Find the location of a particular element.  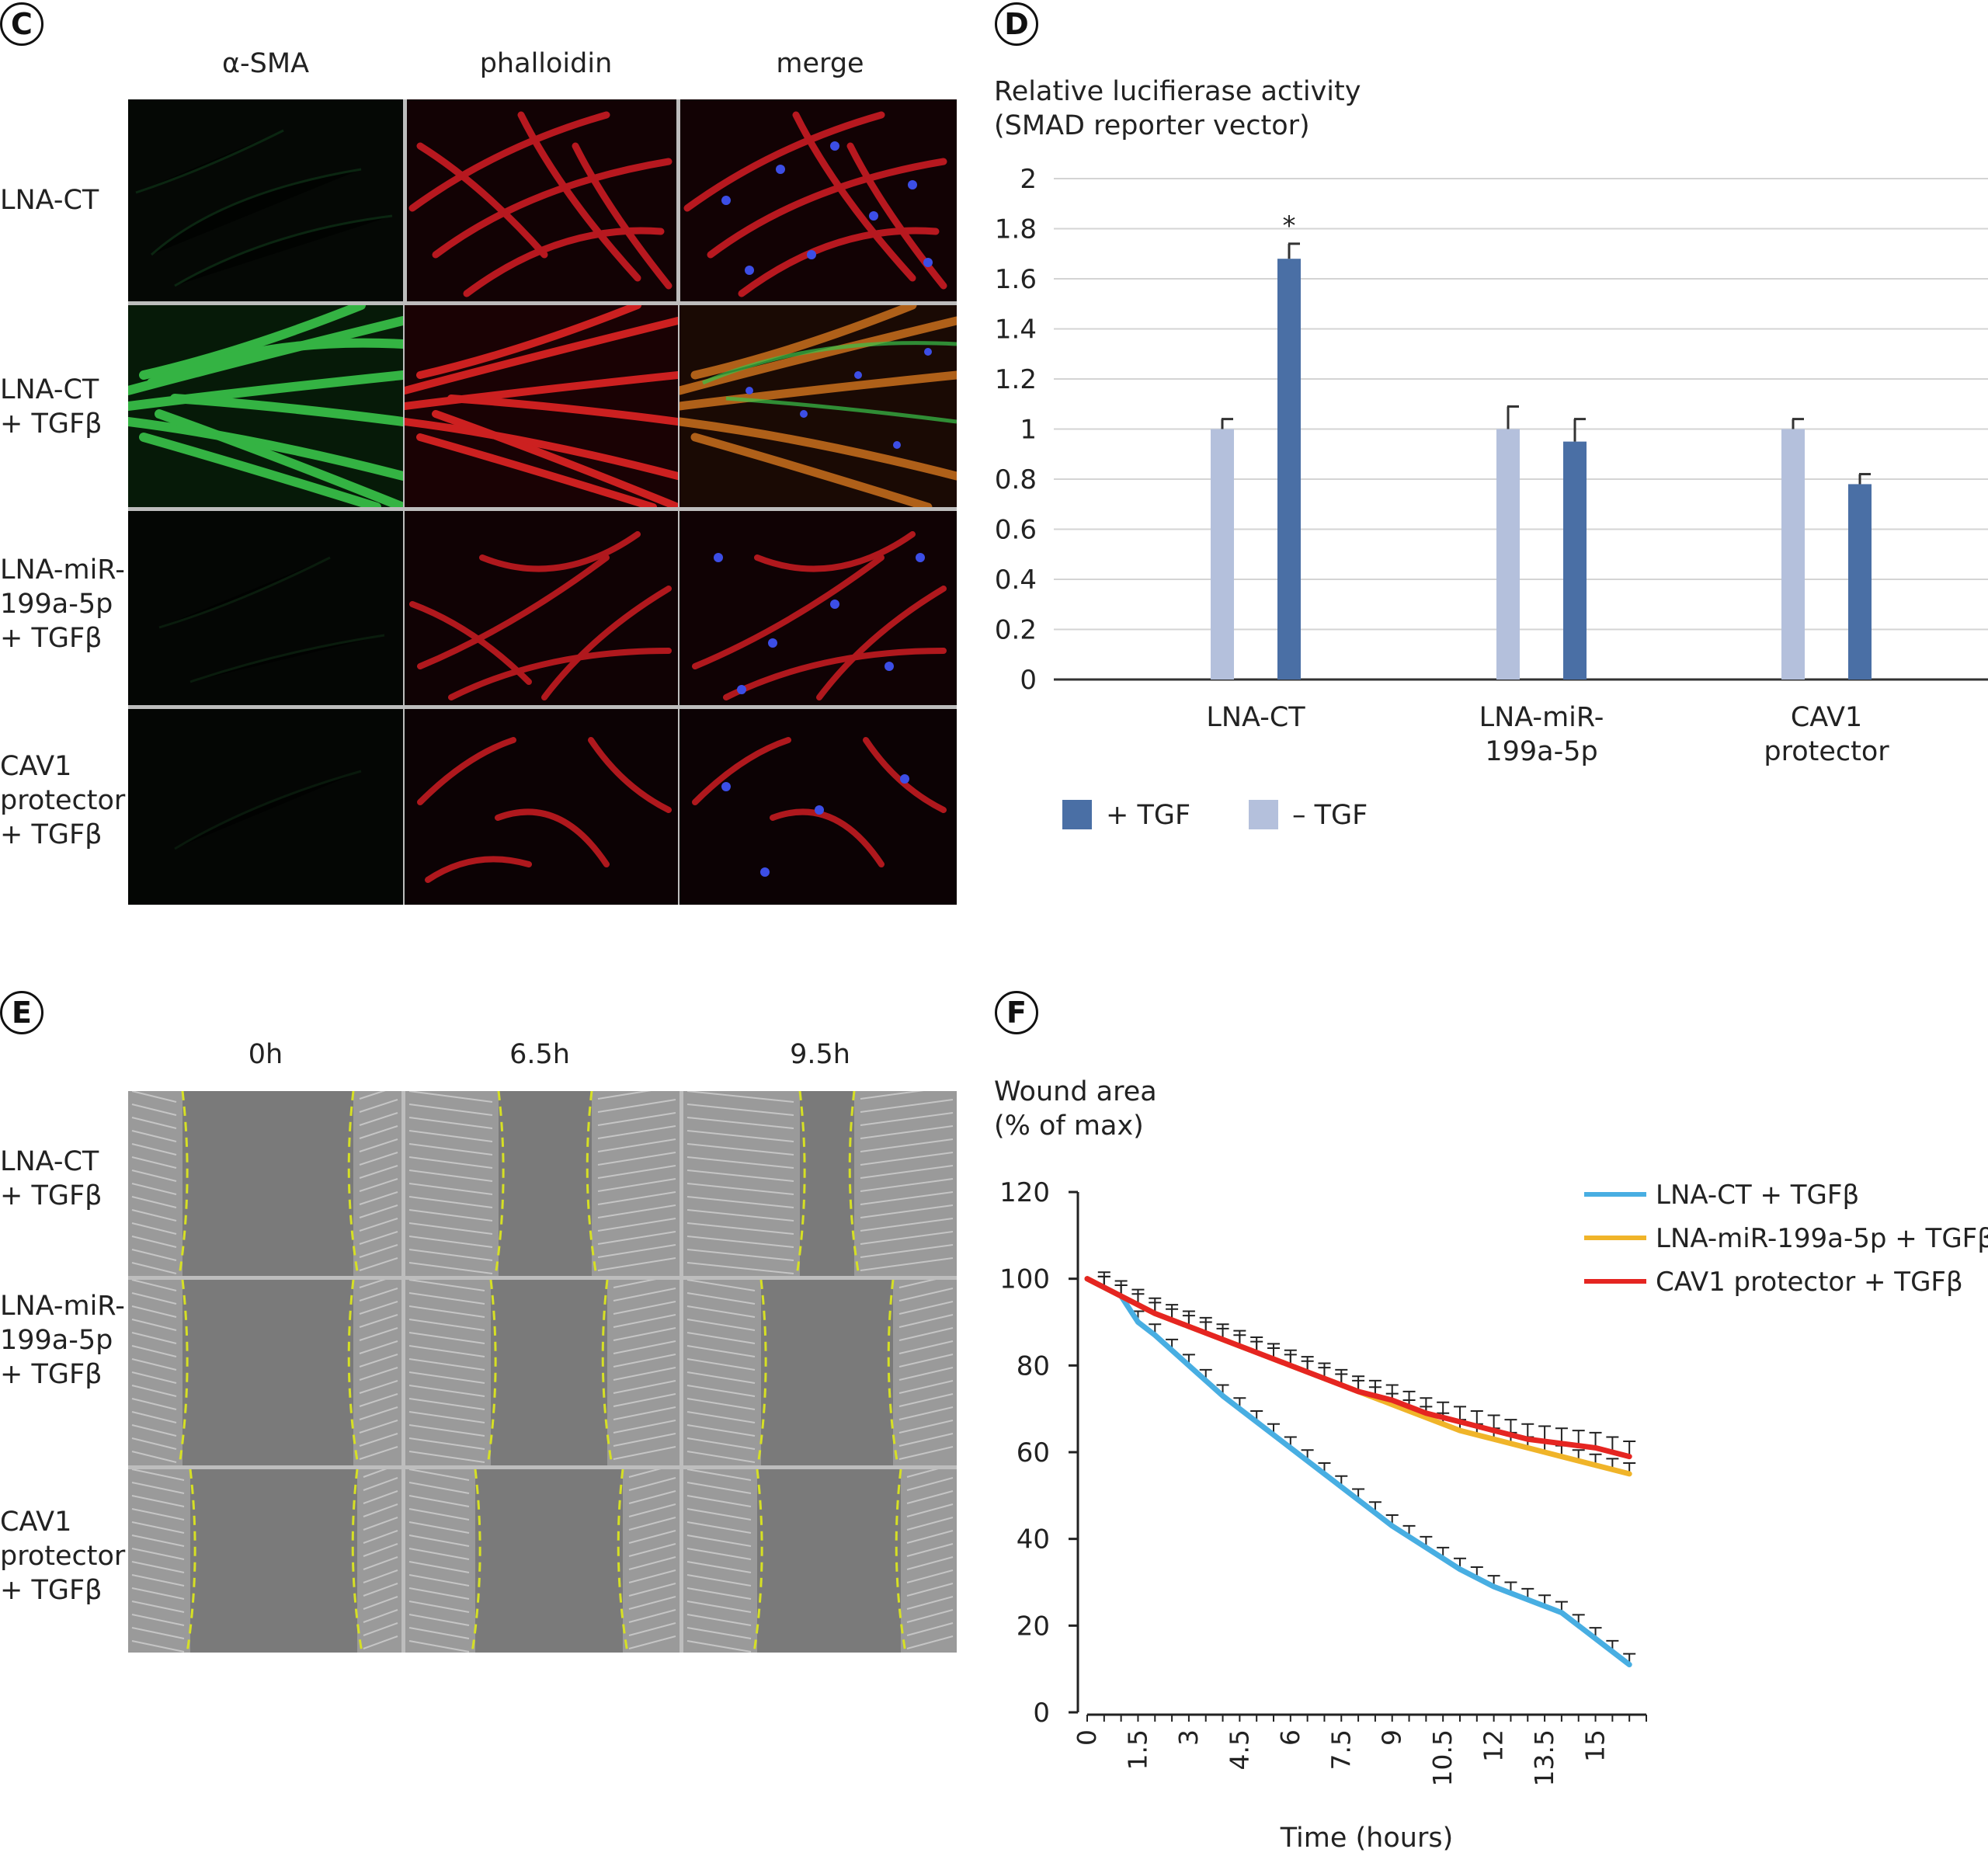

x-category-label: LNA-CT is located at coordinates (1255, 717).